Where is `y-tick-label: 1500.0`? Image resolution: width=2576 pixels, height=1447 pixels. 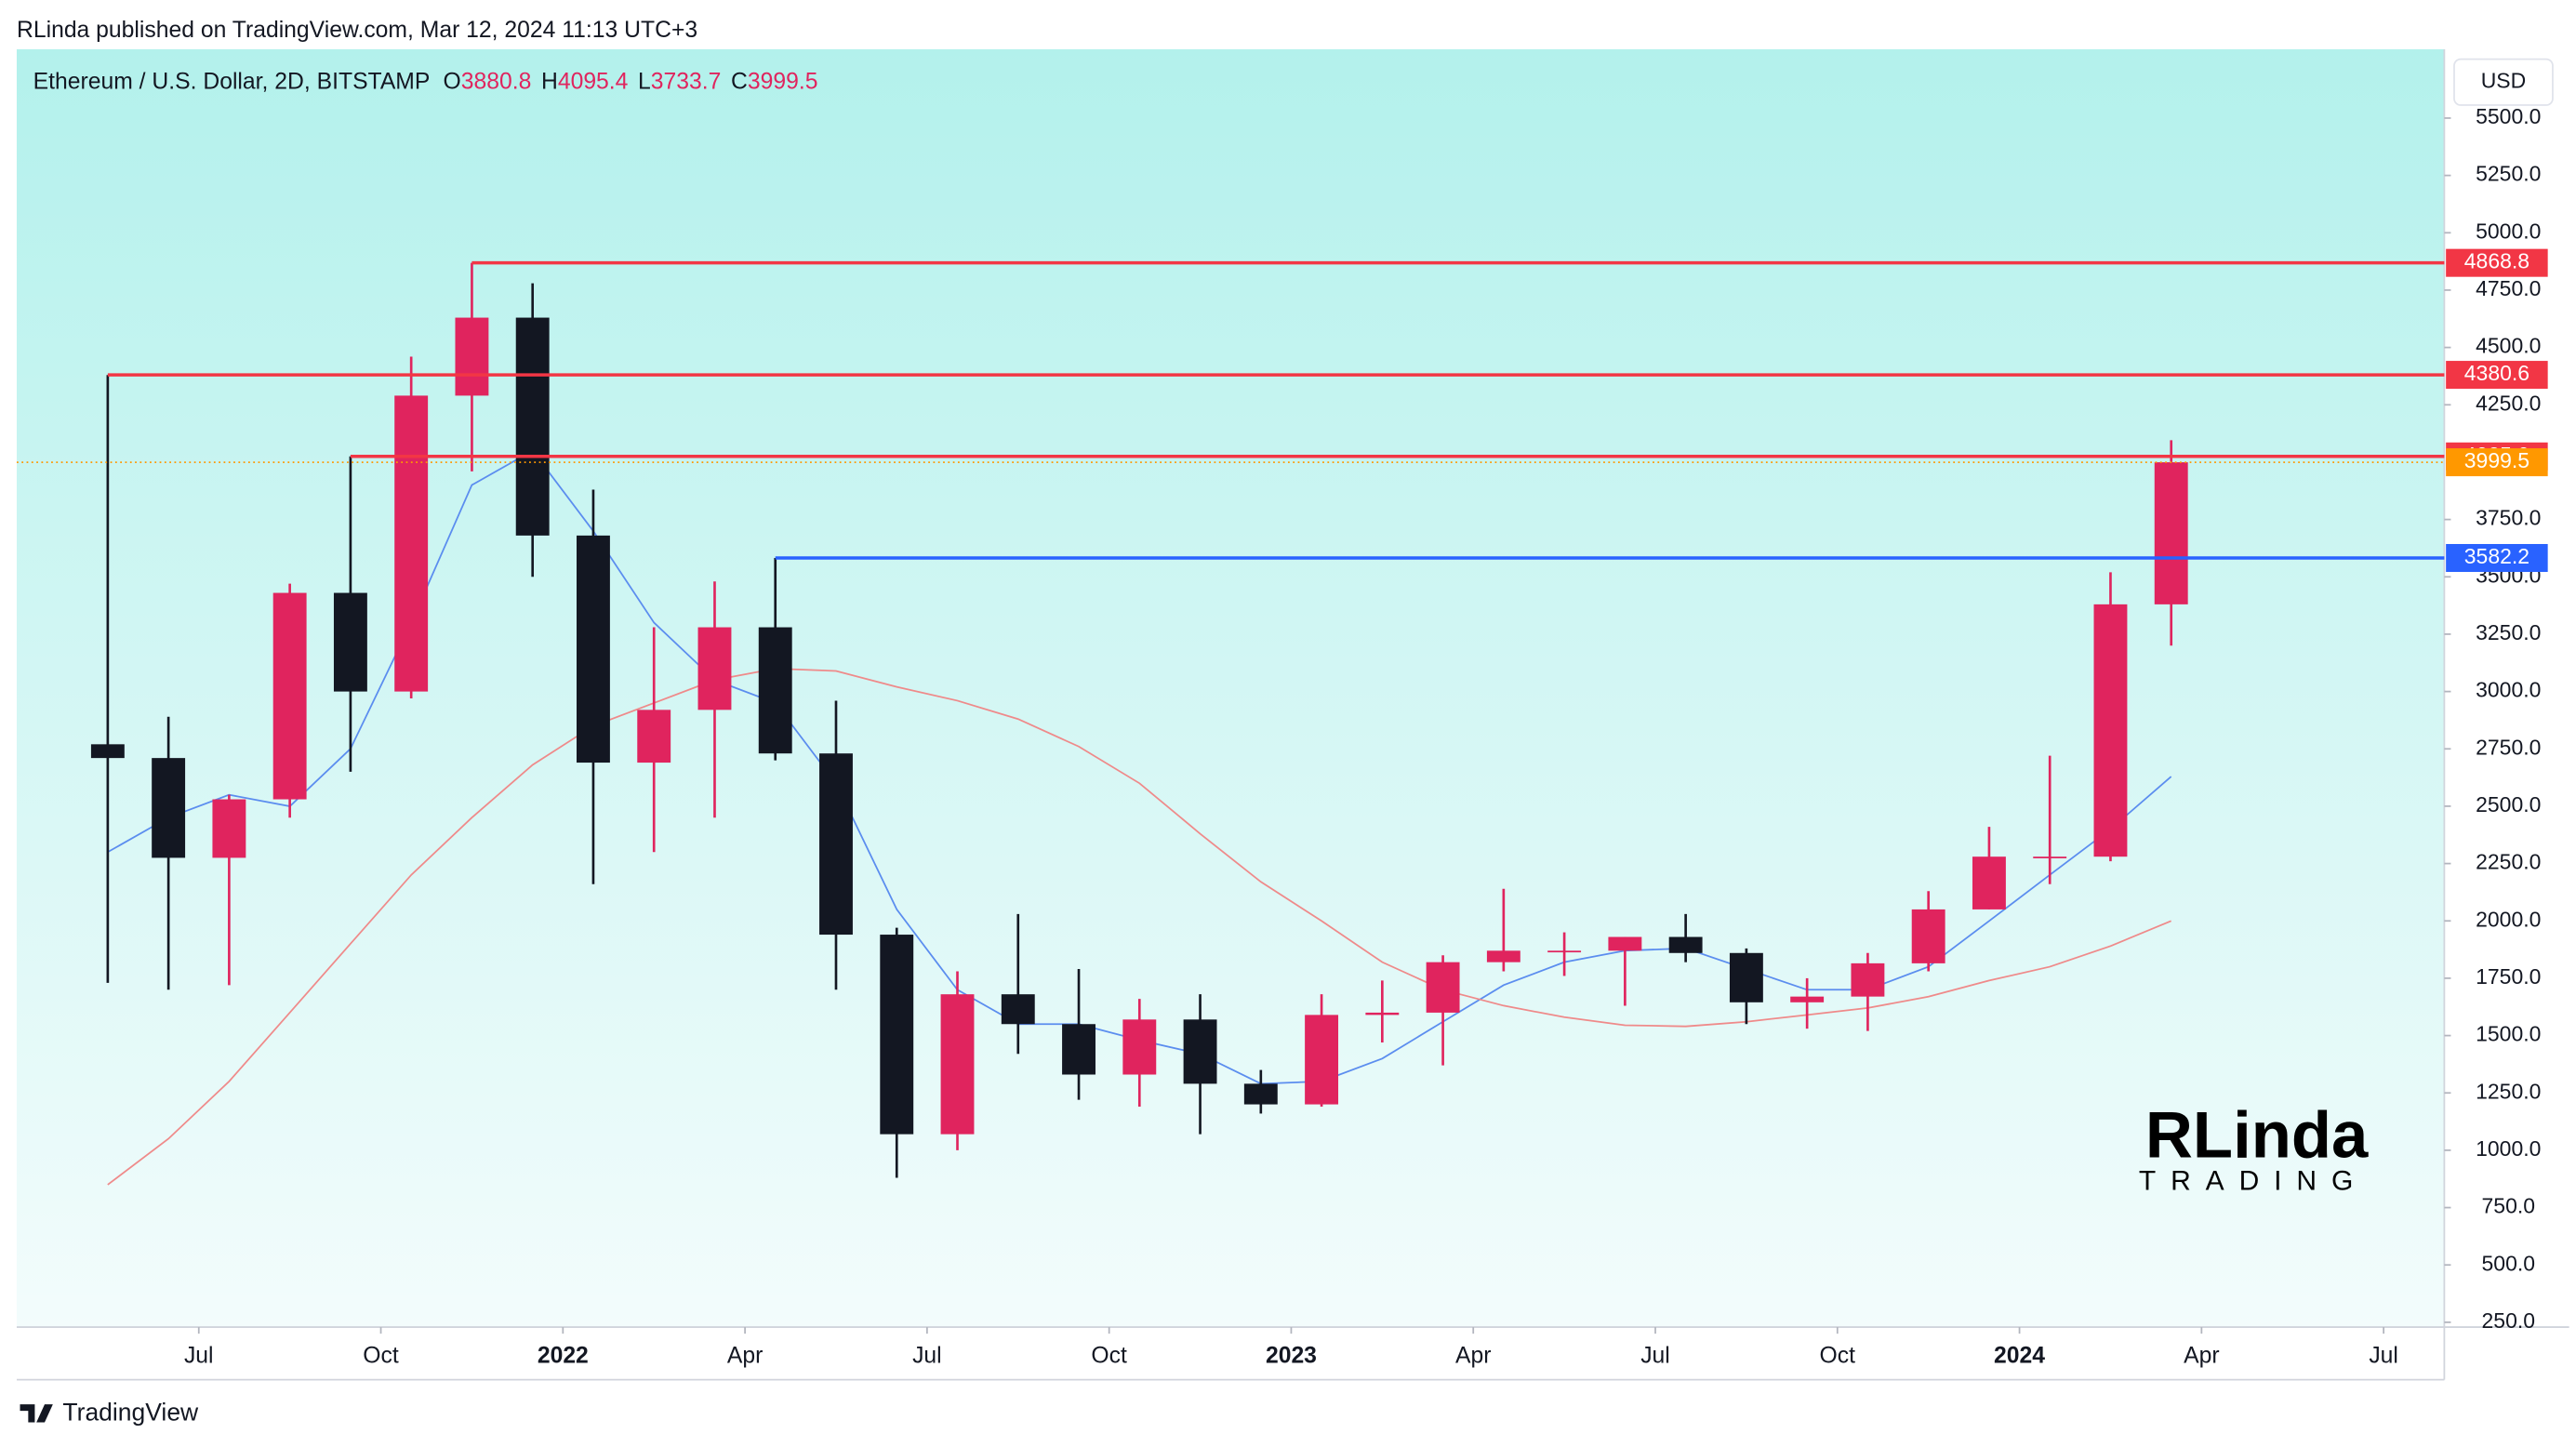 y-tick-label: 1500.0 is located at coordinates (2508, 1034).